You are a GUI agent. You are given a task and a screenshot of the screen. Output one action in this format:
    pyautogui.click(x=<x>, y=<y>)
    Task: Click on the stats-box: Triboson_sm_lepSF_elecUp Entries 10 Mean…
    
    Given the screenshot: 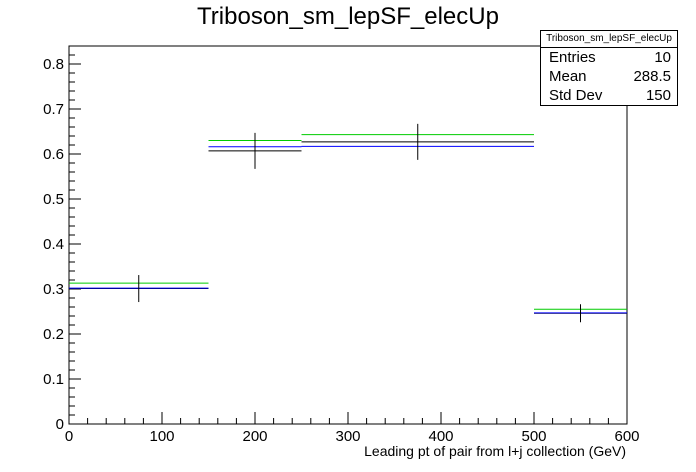 What is the action you would take?
    pyautogui.click(x=609, y=68)
    